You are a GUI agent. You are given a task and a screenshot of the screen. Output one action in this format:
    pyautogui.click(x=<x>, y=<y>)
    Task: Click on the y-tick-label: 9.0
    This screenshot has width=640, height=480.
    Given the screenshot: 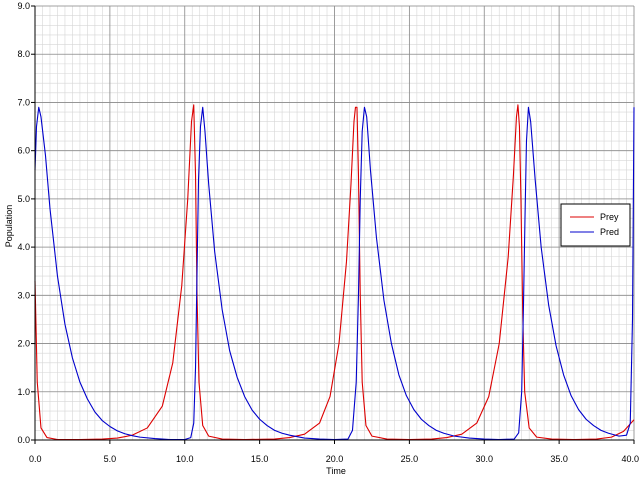 What is the action you would take?
    pyautogui.click(x=23, y=6)
    